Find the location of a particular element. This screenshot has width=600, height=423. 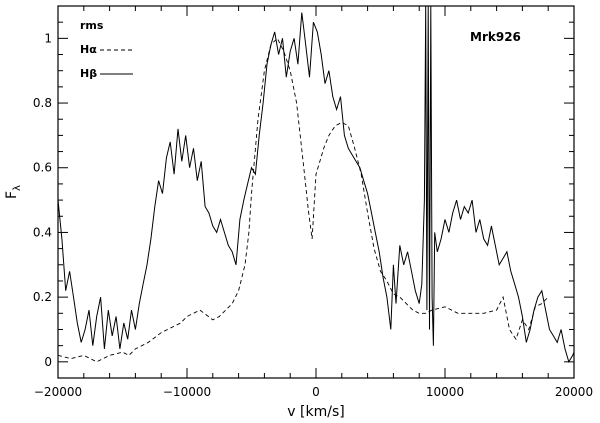

legend-label-halpha: Hα is located at coordinates (88, 49).